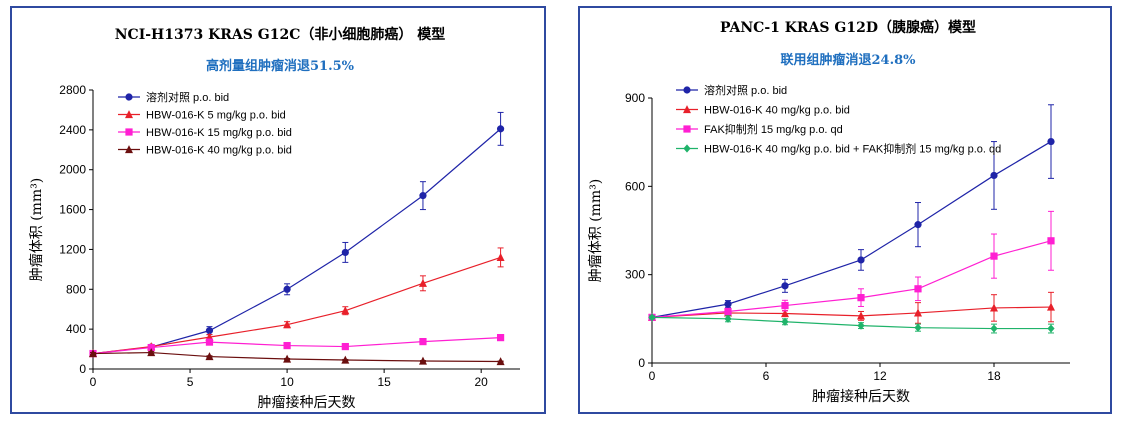  What do you see at coordinates (76, 289) in the screenshot?
I see `y-tick-label: 800` at bounding box center [76, 289].